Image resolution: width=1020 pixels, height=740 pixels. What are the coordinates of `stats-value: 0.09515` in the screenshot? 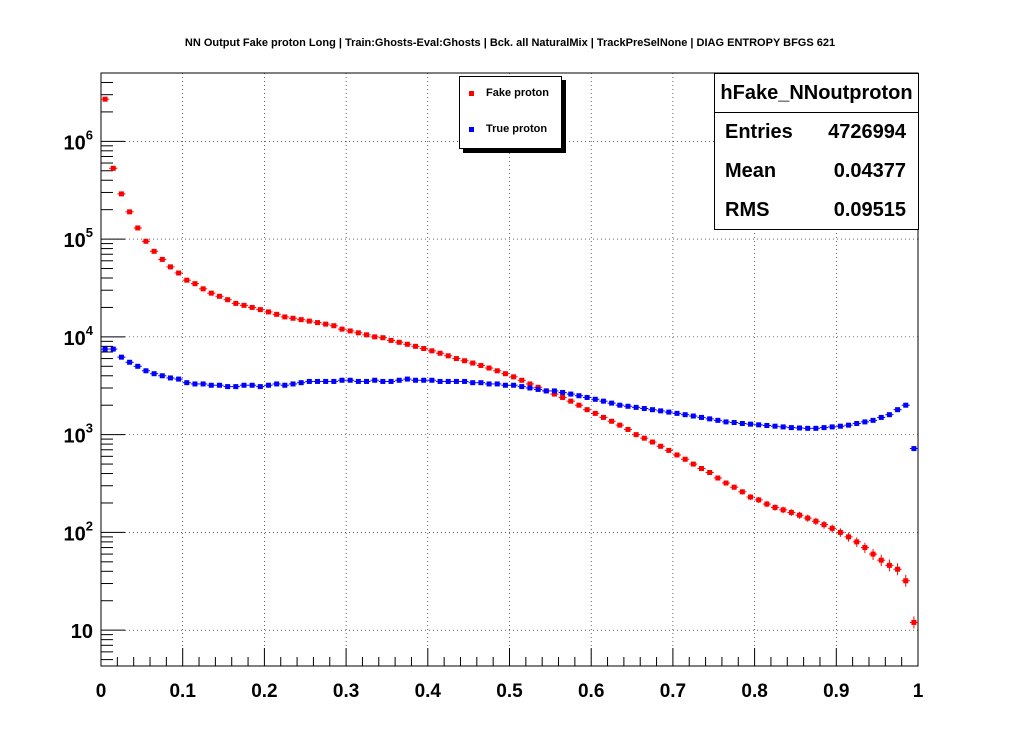 It's located at (869, 210).